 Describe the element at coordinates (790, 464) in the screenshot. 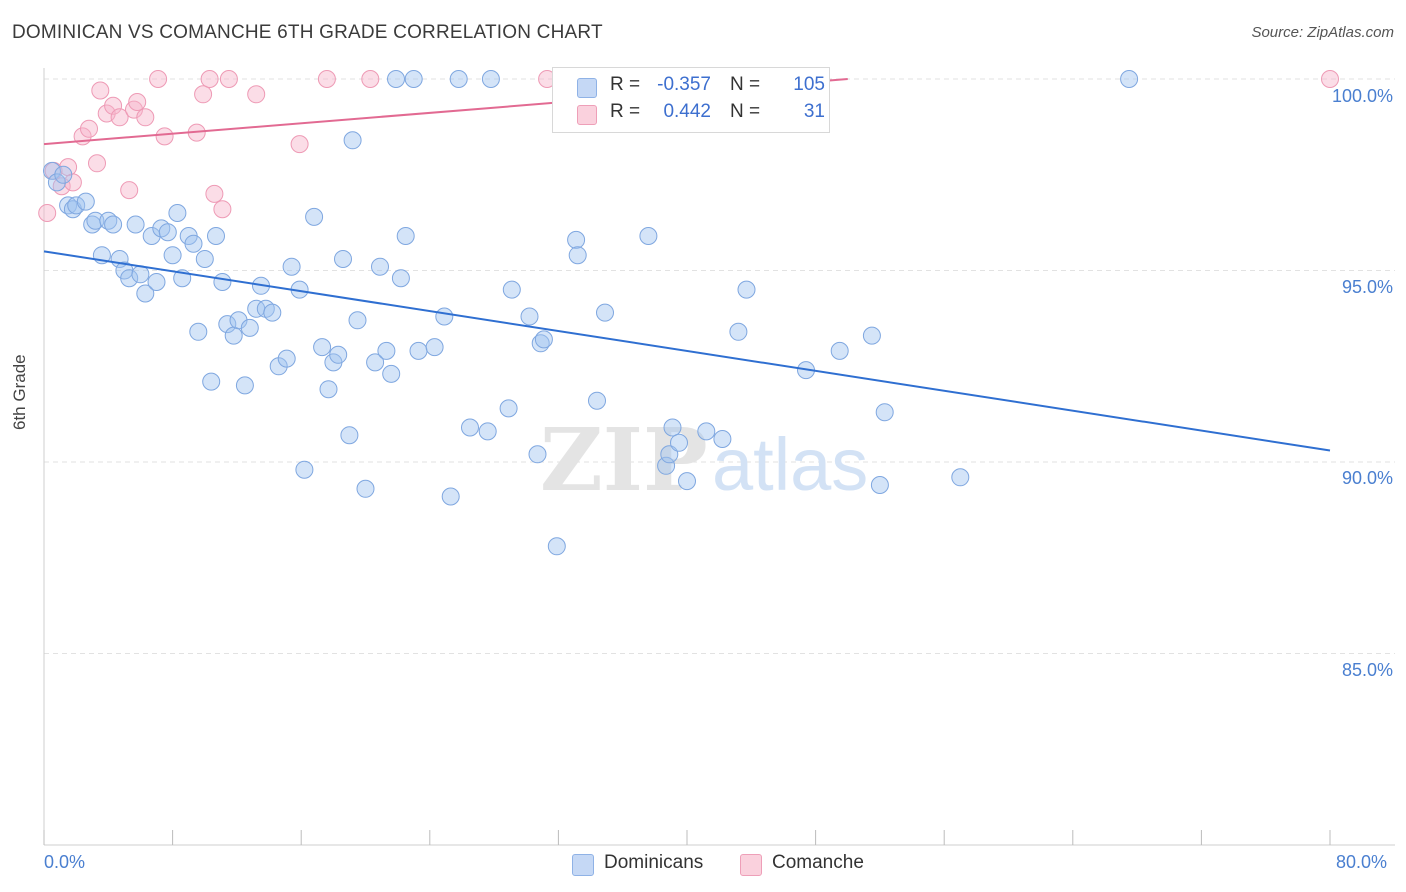

I see `watermark-atlas: atlas` at that location.